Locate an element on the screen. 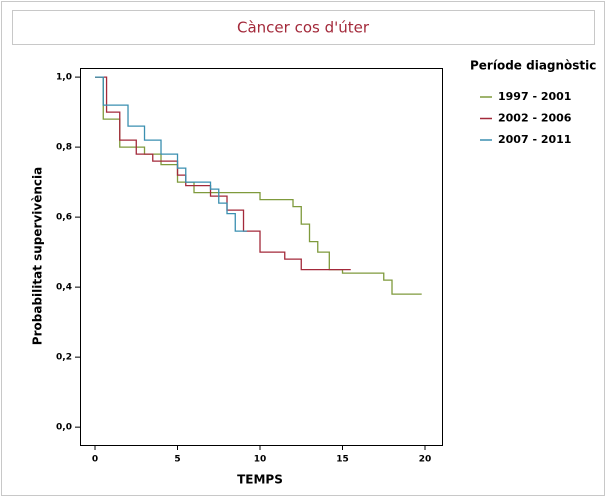 This screenshot has height=502, width=607. y-tick-label: 1,0 is located at coordinates (64, 78).